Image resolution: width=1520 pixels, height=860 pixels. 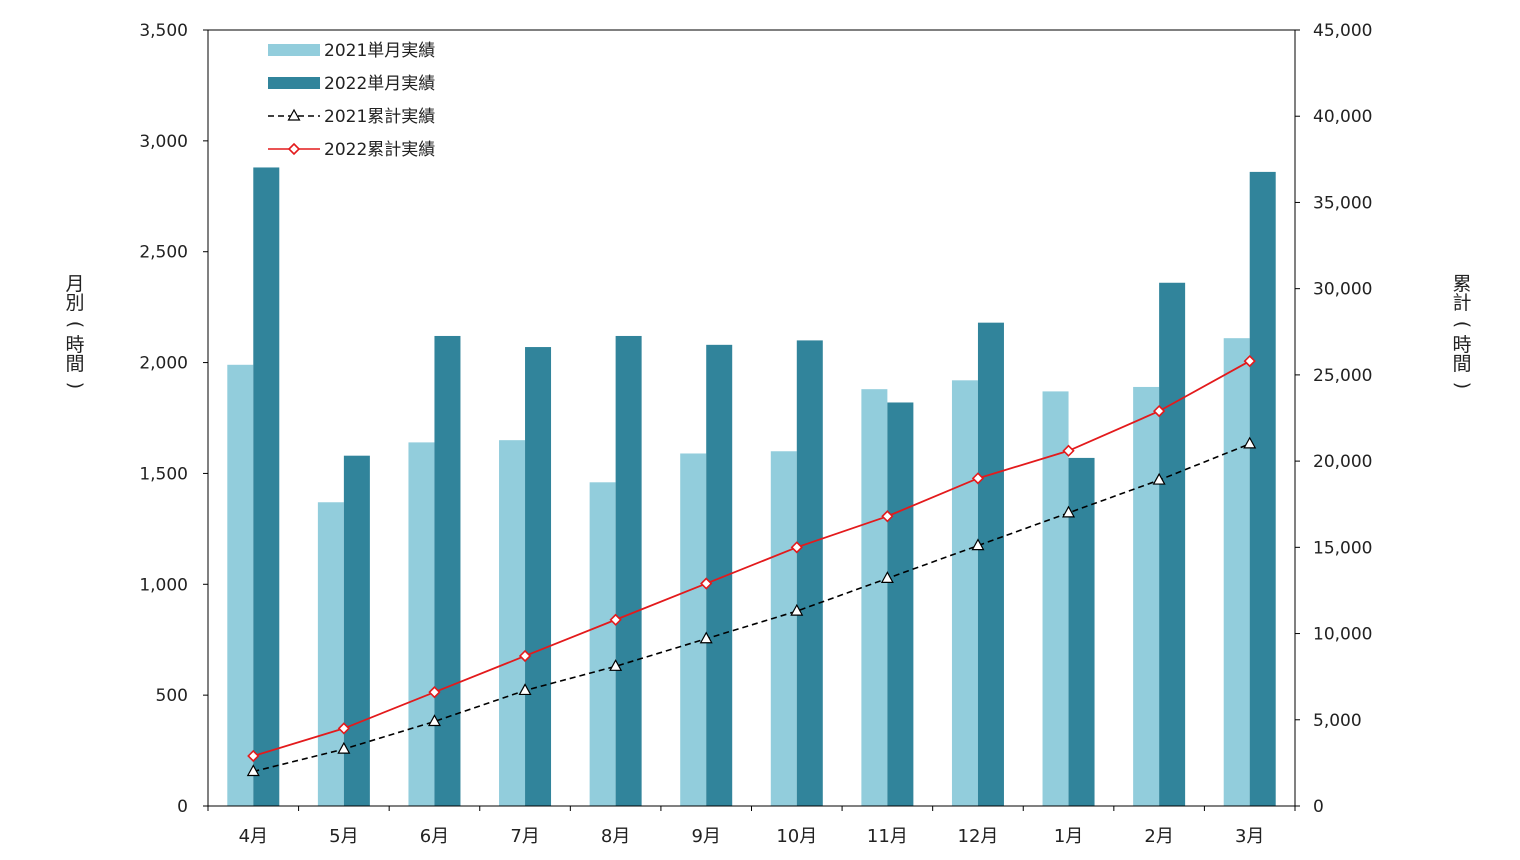 What do you see at coordinates (900, 604) in the screenshot?
I see `bar-2022単月実績-11月` at bounding box center [900, 604].